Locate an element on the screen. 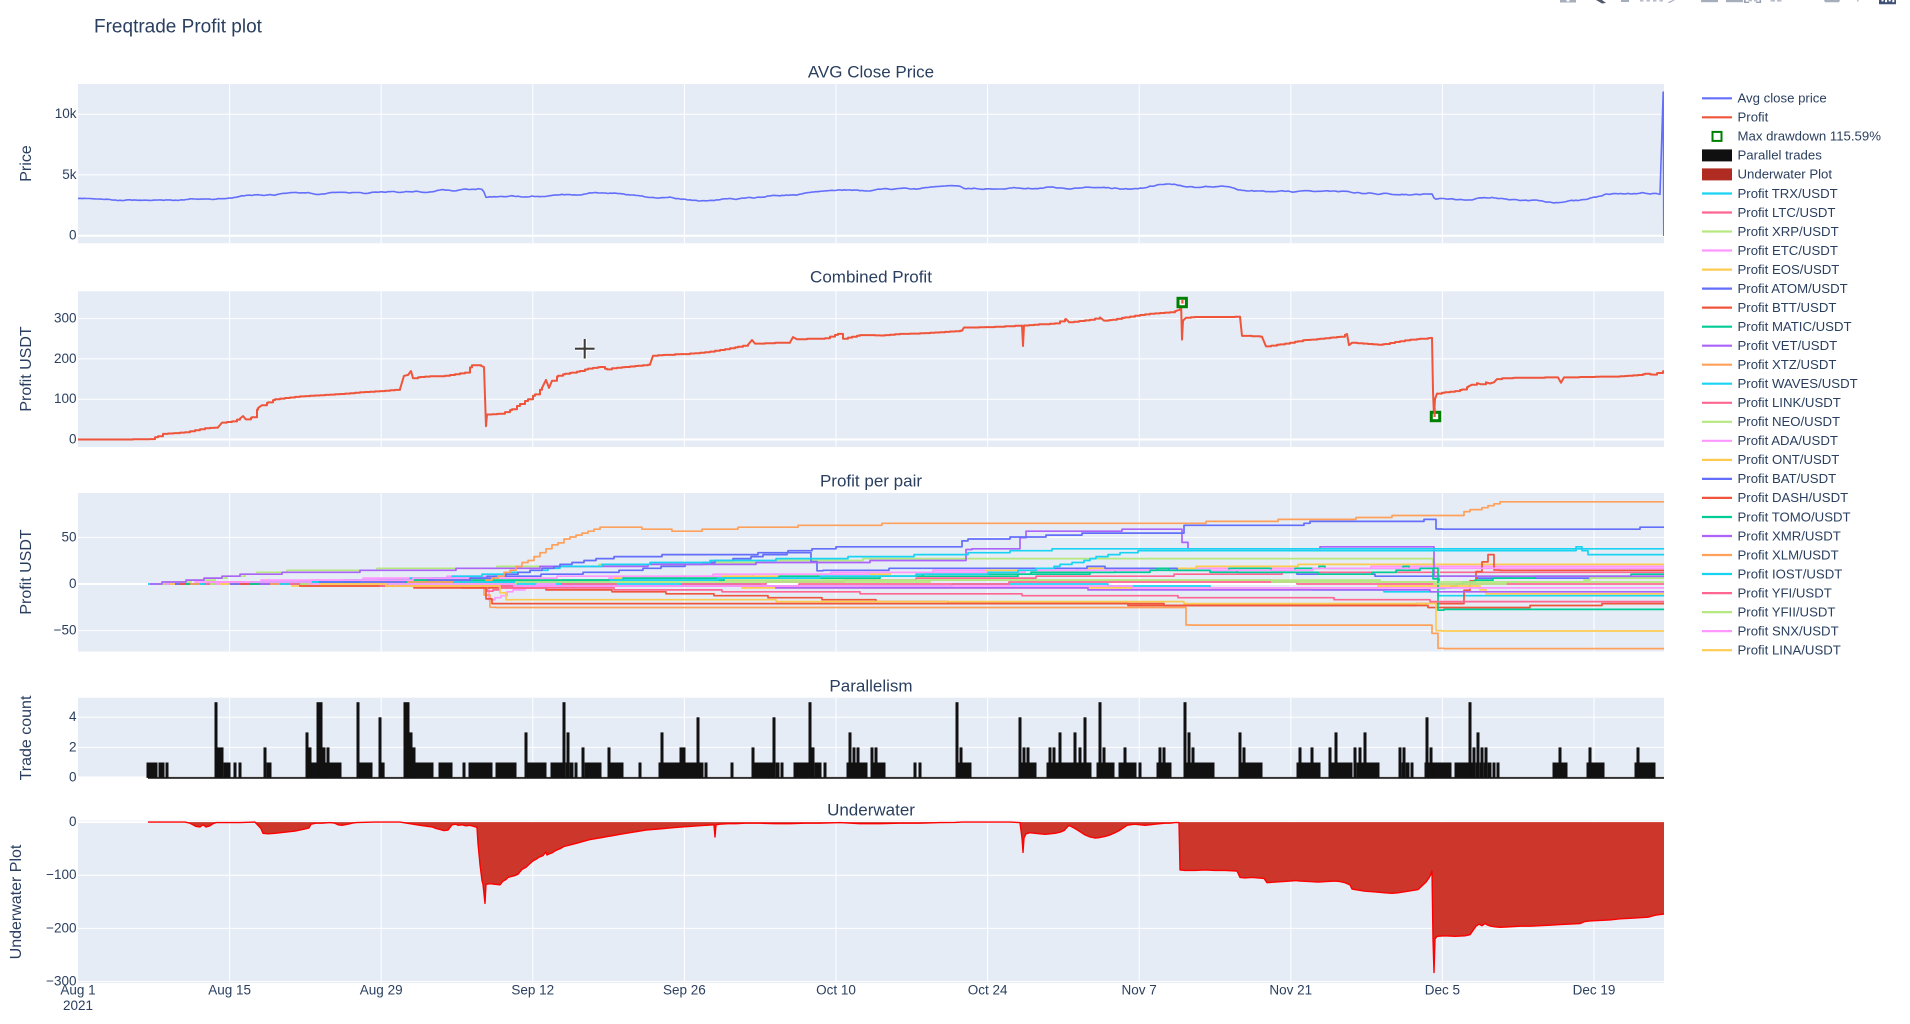 The image size is (1910, 1024). svg-text: Nov 7 is located at coordinates (1139, 990).